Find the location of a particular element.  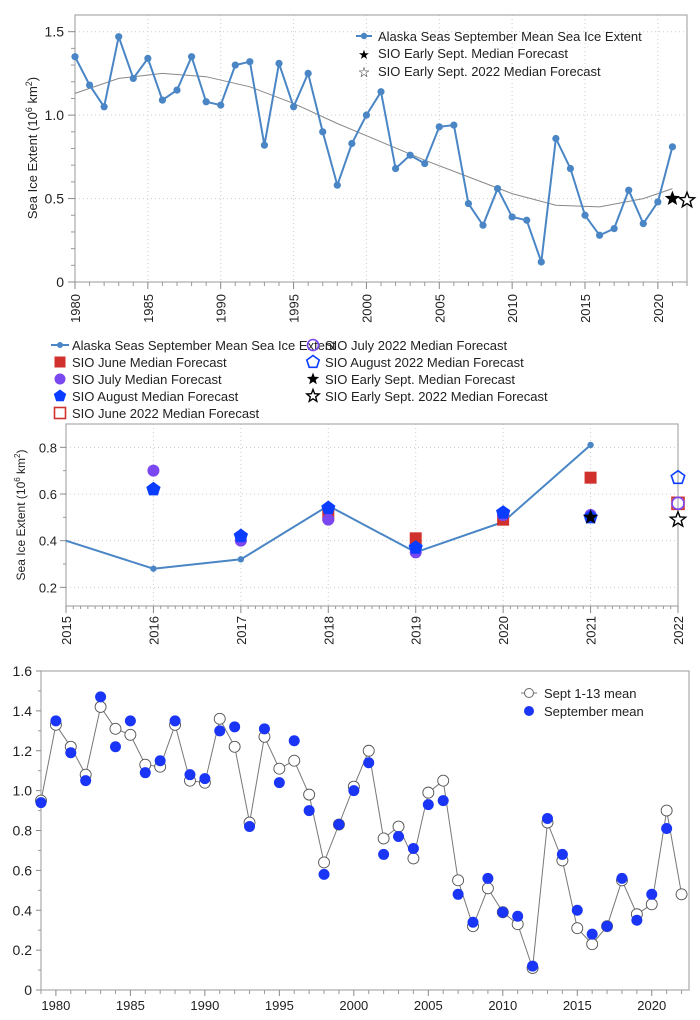

bottom-chart-x-axis: 1980 1985 1990 1995 2000 2005 2010 2015 2020 is located at coordinates (361, 1001).